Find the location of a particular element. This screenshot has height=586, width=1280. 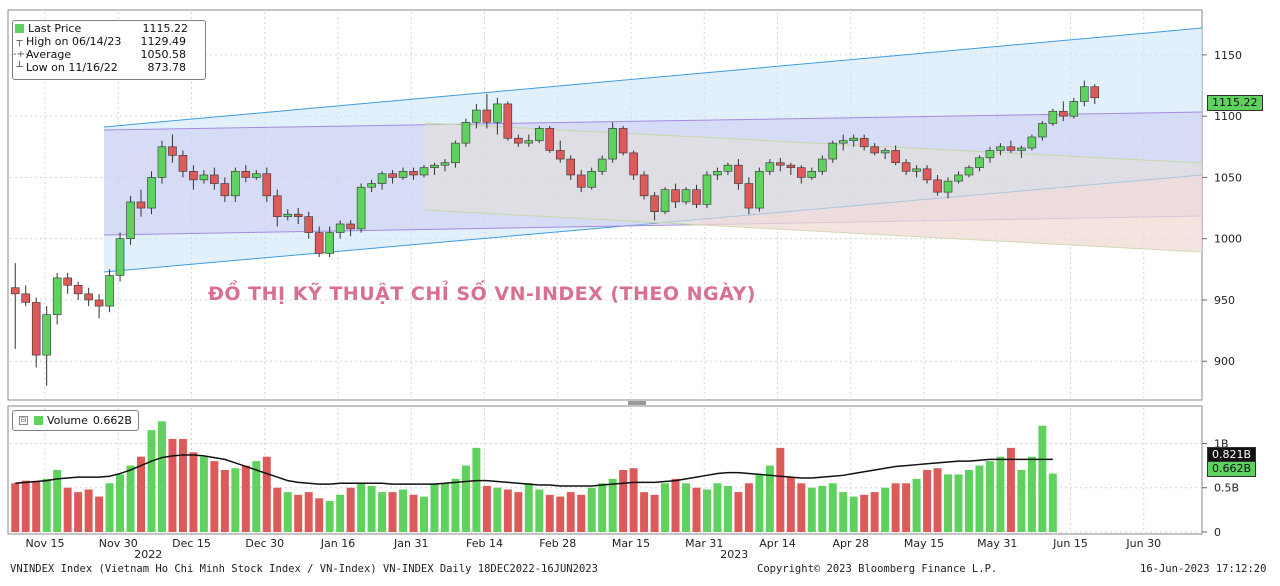

collapse-icon: ⊟ is located at coordinates (23, 420).